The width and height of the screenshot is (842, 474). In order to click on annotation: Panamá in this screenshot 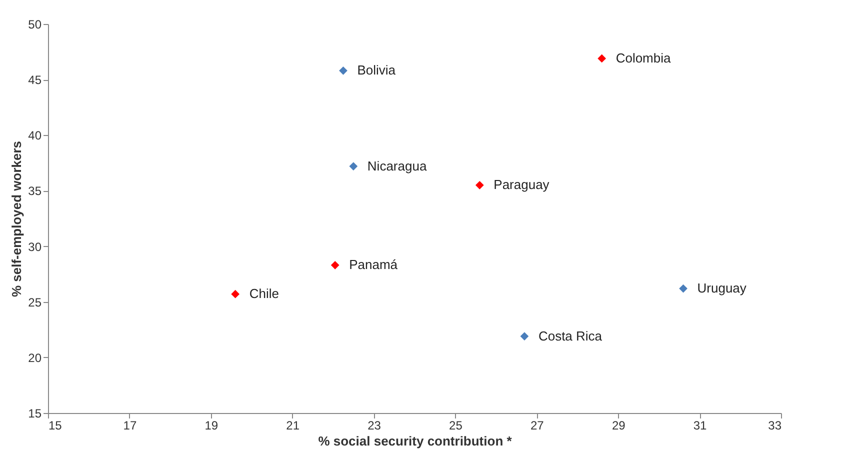, I will do `click(373, 264)`.